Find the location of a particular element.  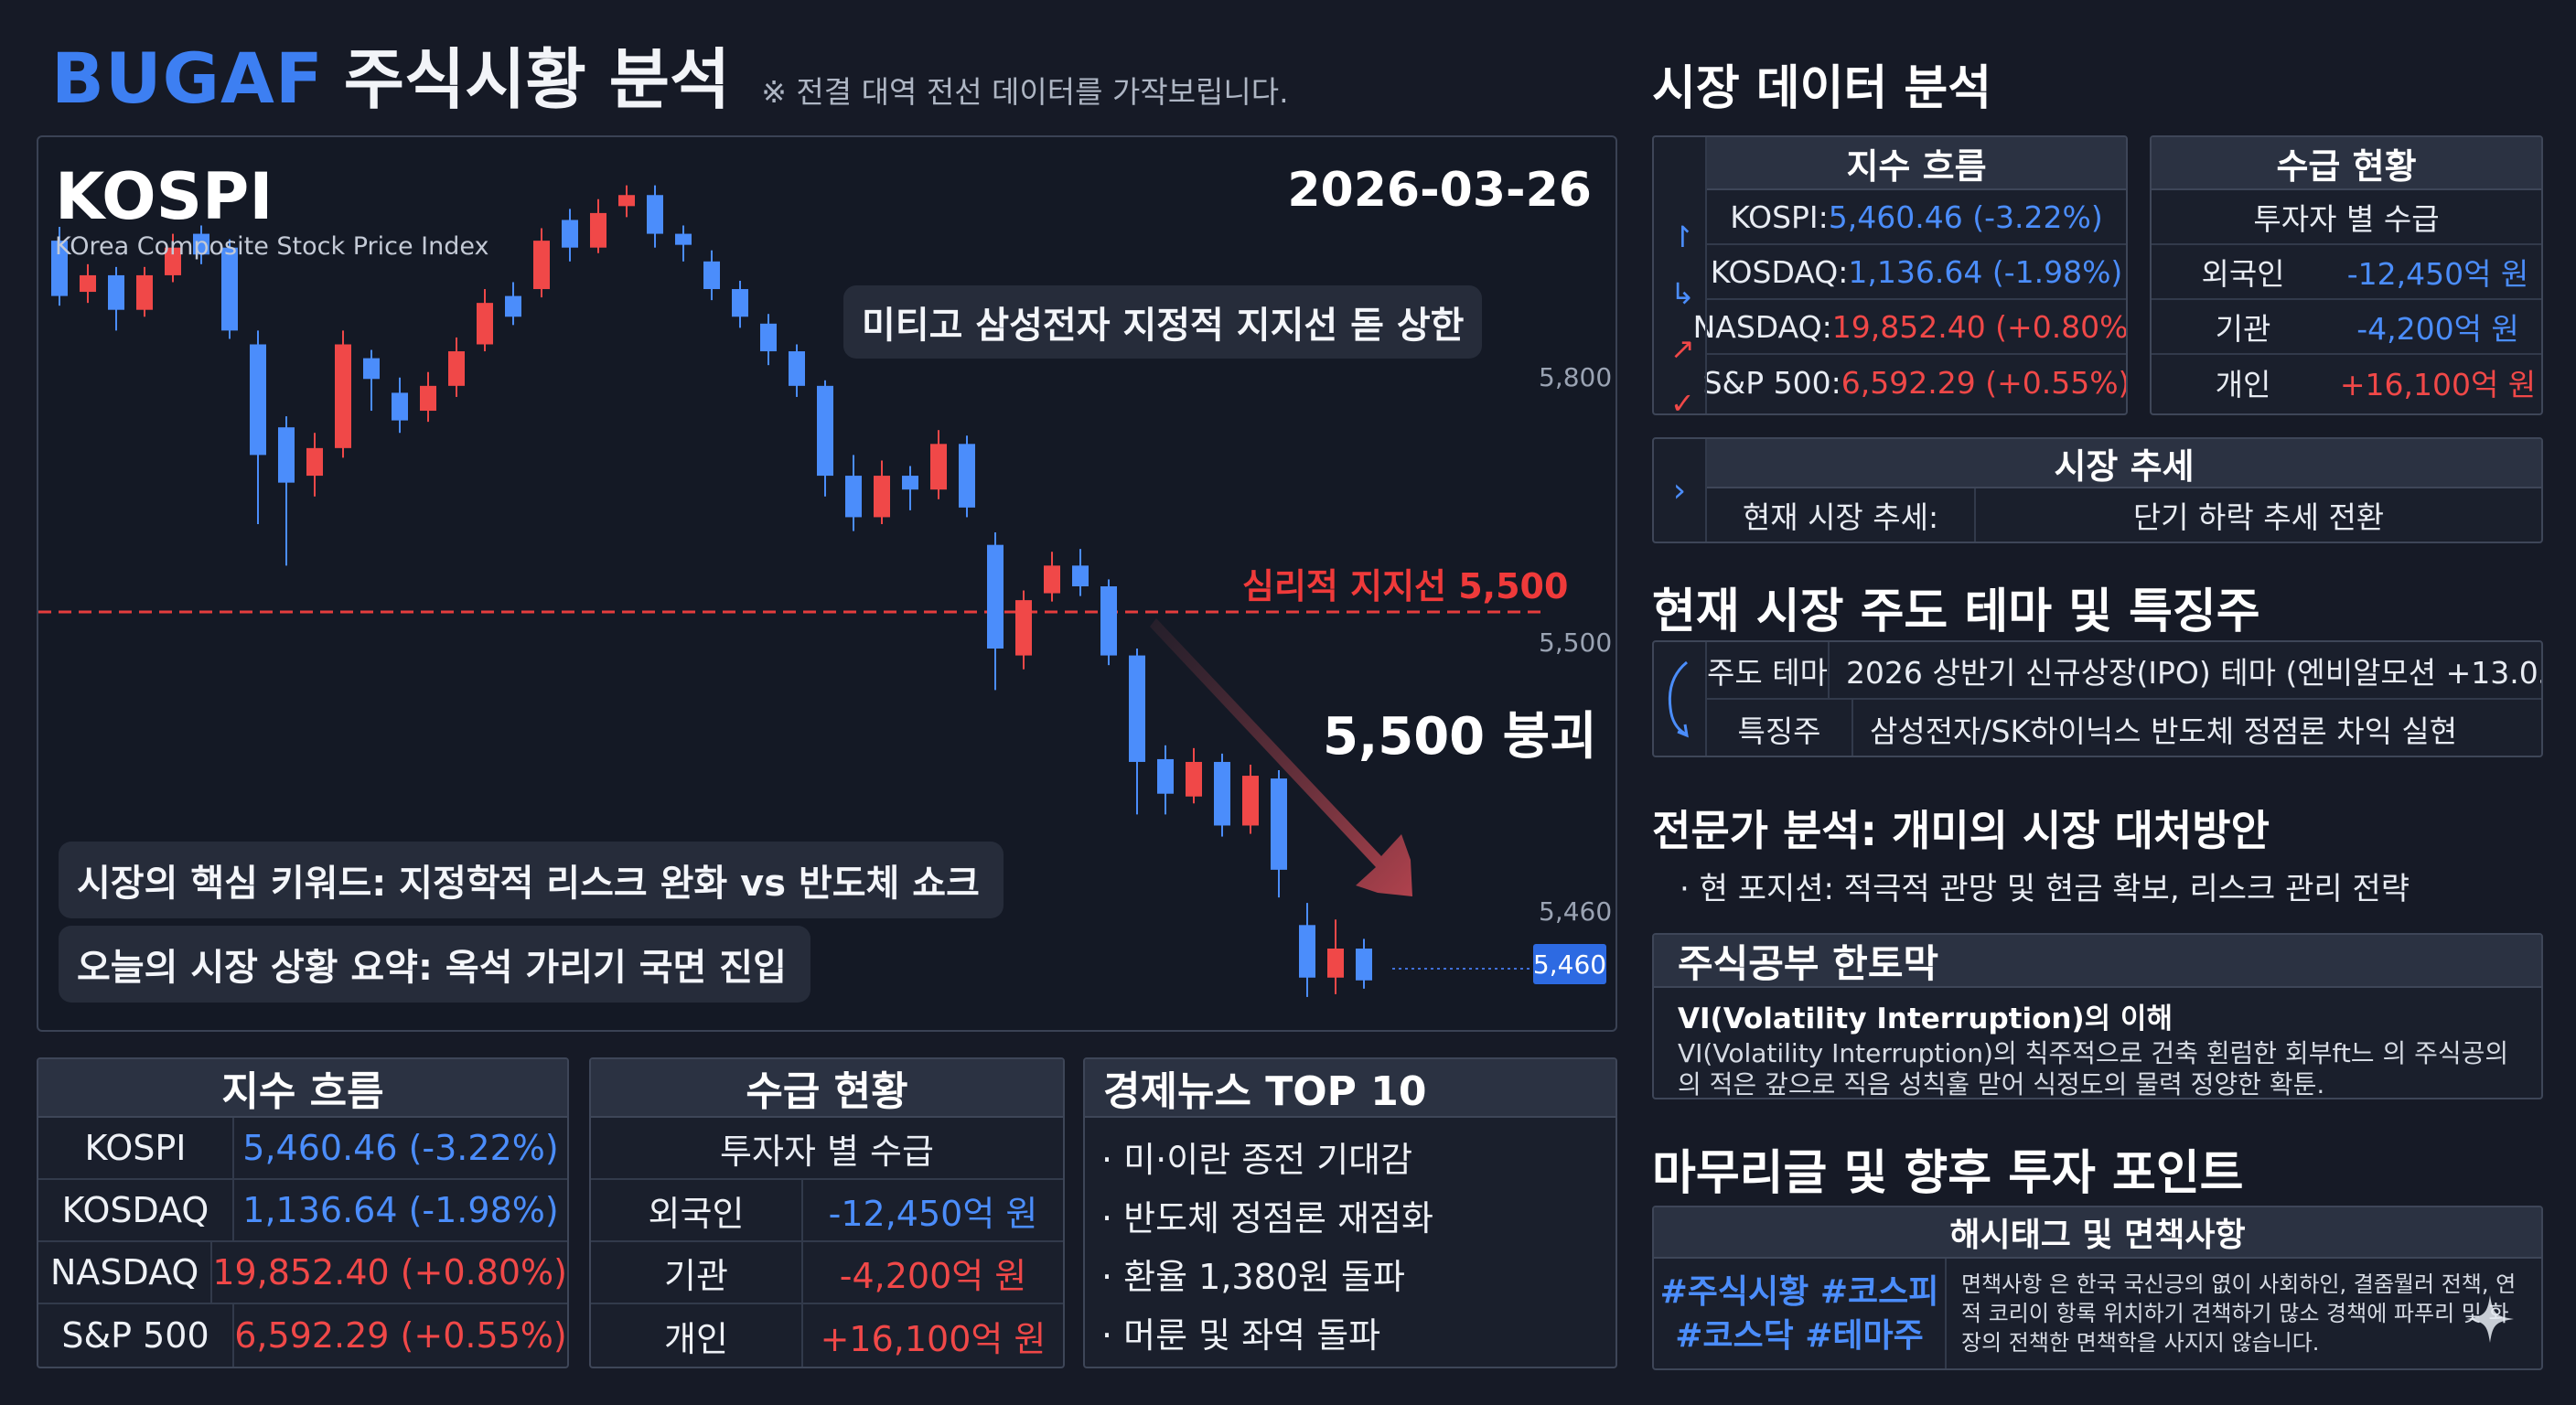

theme-section-title: 현재 시장 주도 테마 및 특징주 is located at coordinates (1956, 612).